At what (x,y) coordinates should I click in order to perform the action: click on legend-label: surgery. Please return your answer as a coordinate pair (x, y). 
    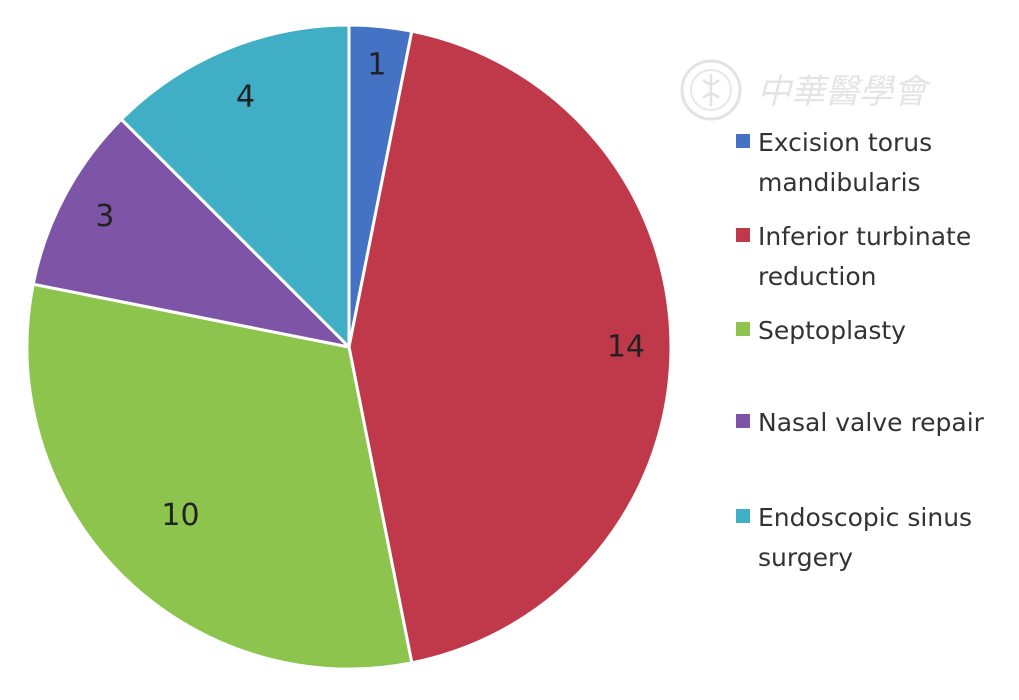
    Looking at the image, I should click on (805, 557).